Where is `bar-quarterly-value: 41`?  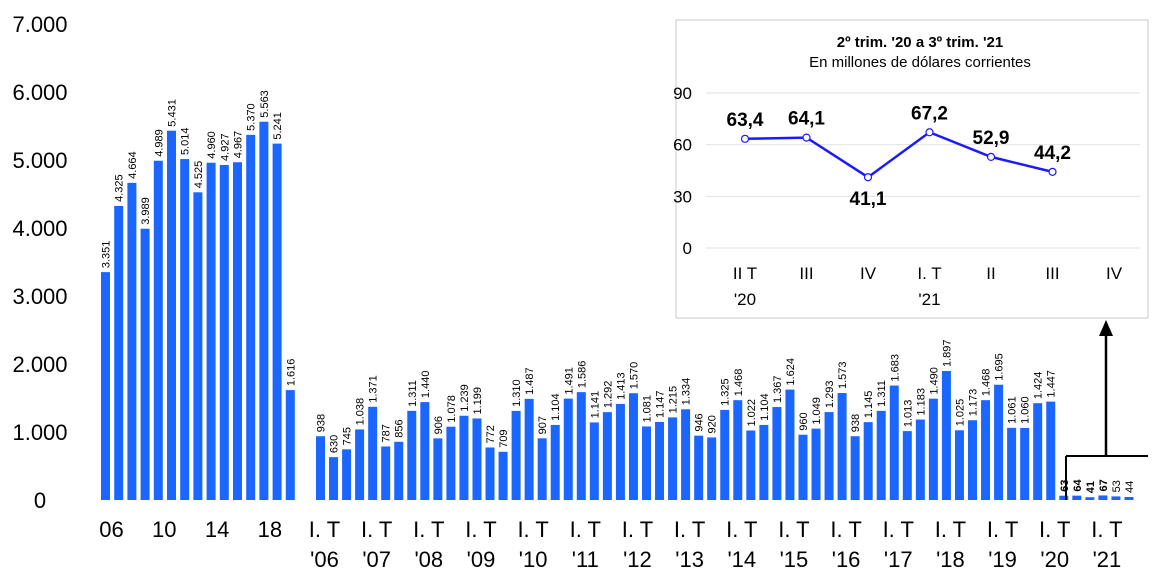
bar-quarterly-value: 41 is located at coordinates (1091, 487).